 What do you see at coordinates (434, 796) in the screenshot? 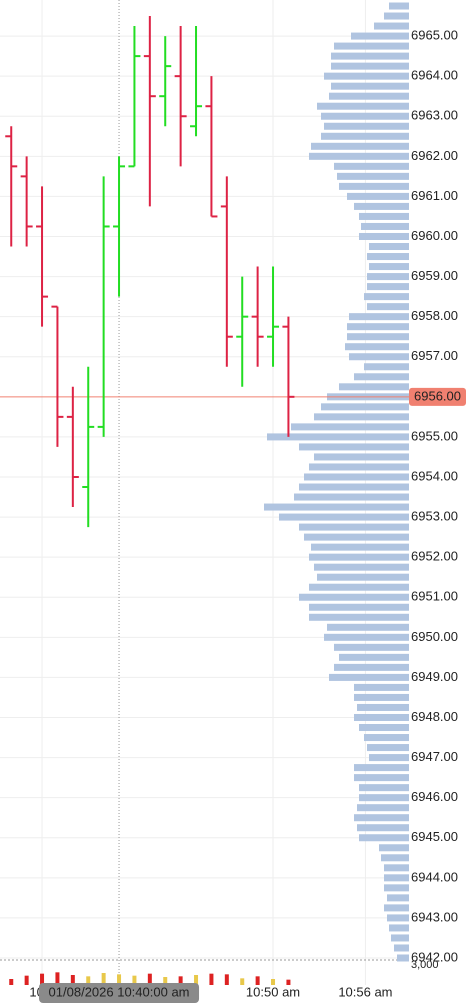
I see `y-tick-label: 6946.00` at bounding box center [434, 796].